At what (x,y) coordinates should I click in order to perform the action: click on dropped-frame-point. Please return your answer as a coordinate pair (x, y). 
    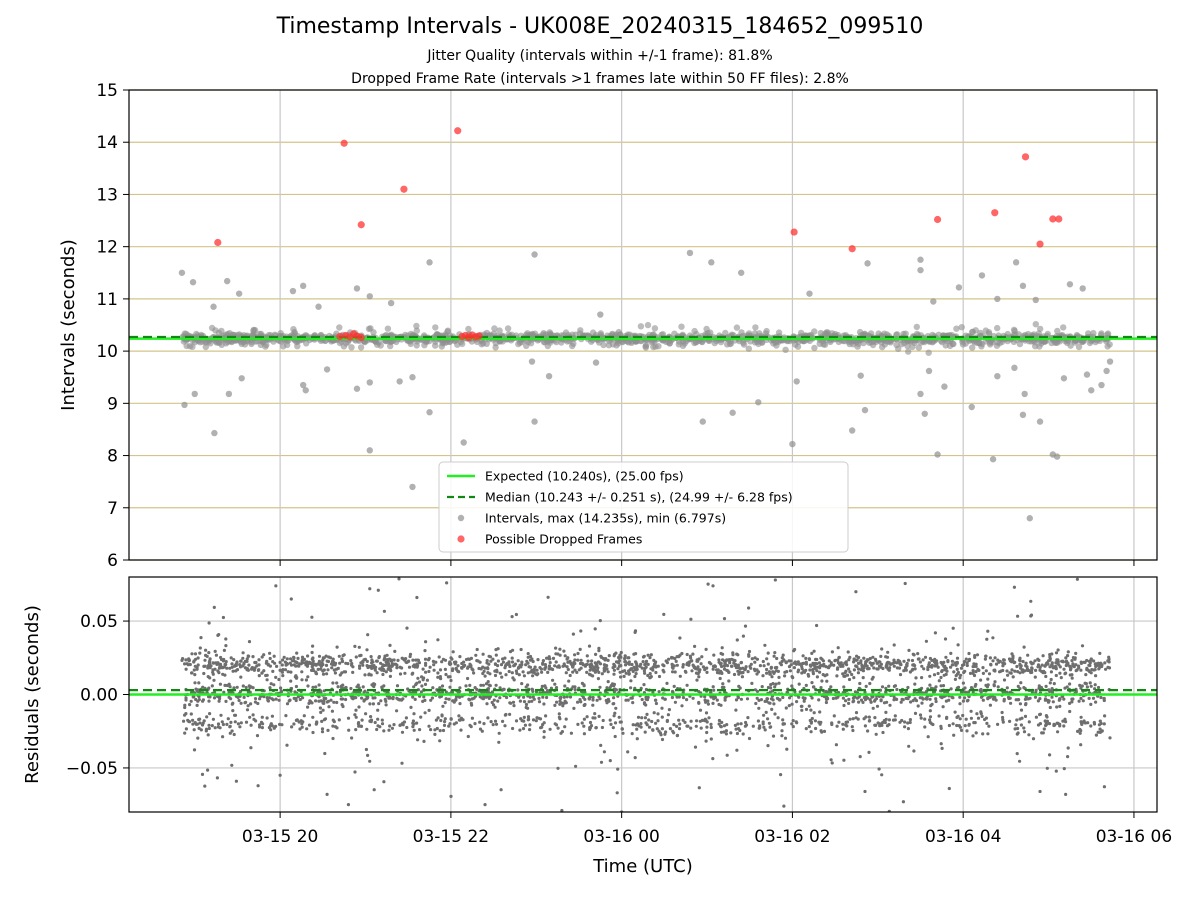
    Looking at the image, I should click on (404, 189).